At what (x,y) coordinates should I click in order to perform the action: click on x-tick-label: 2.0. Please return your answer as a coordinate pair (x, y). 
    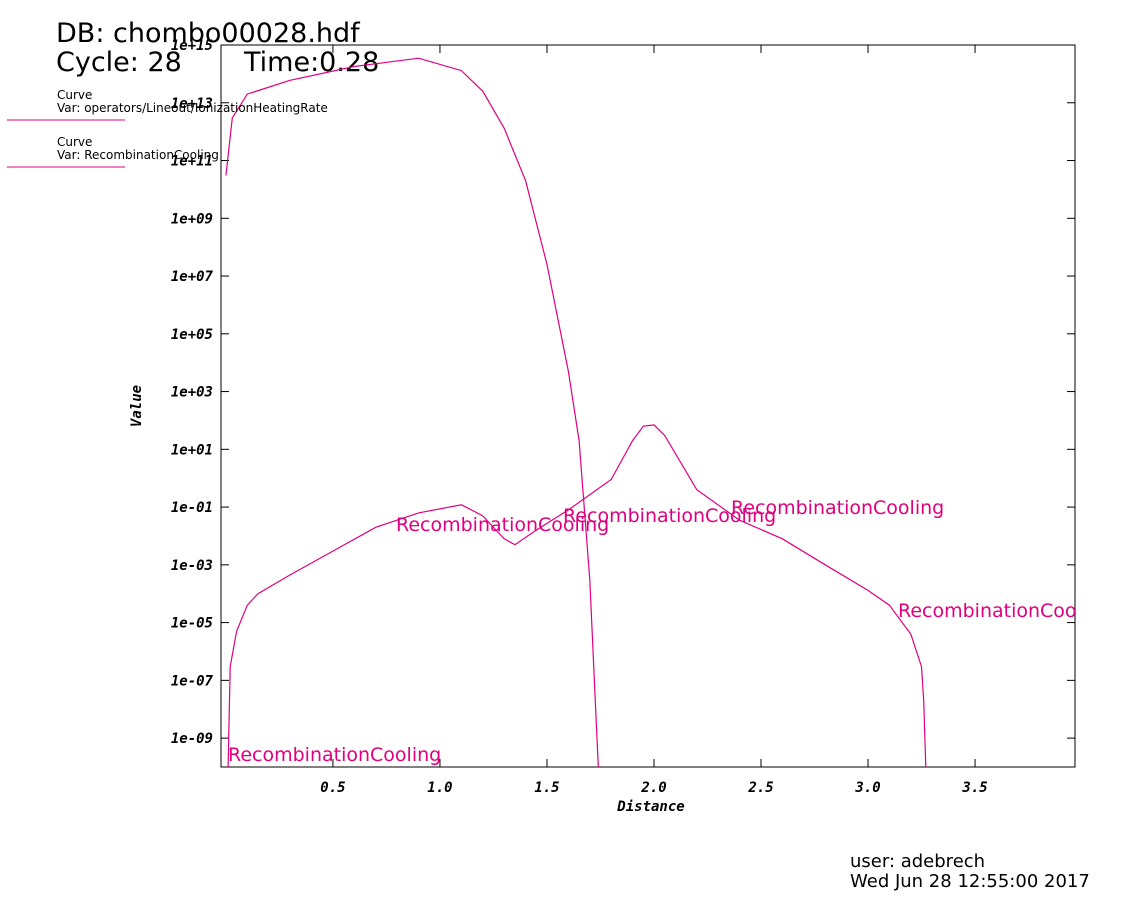
    Looking at the image, I should click on (653, 788).